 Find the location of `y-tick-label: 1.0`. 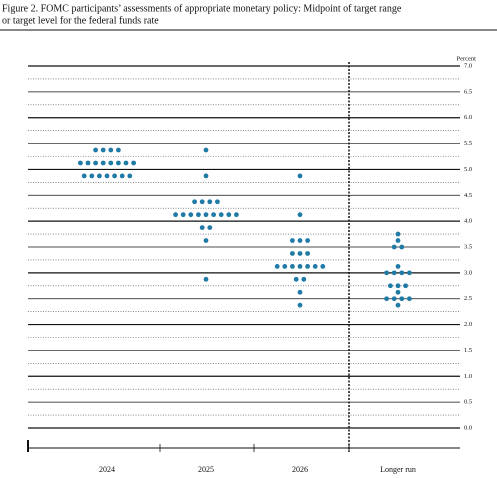

y-tick-label: 1.0 is located at coordinates (468, 376).